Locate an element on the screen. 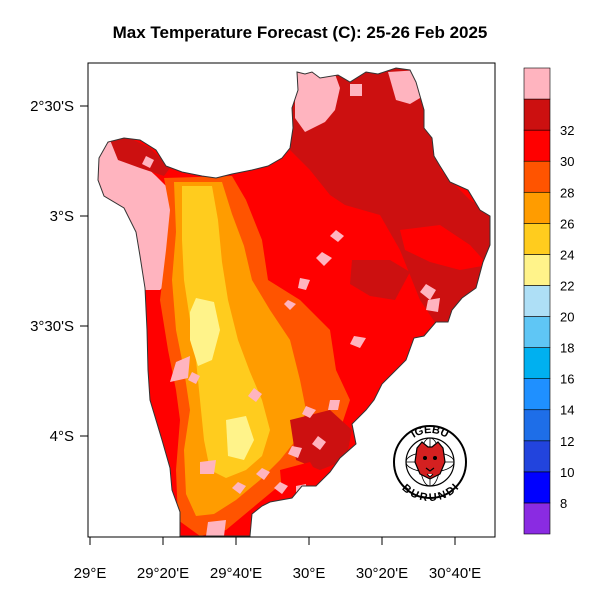 The image size is (600, 600). colorbar-label: 16 is located at coordinates (567, 379).